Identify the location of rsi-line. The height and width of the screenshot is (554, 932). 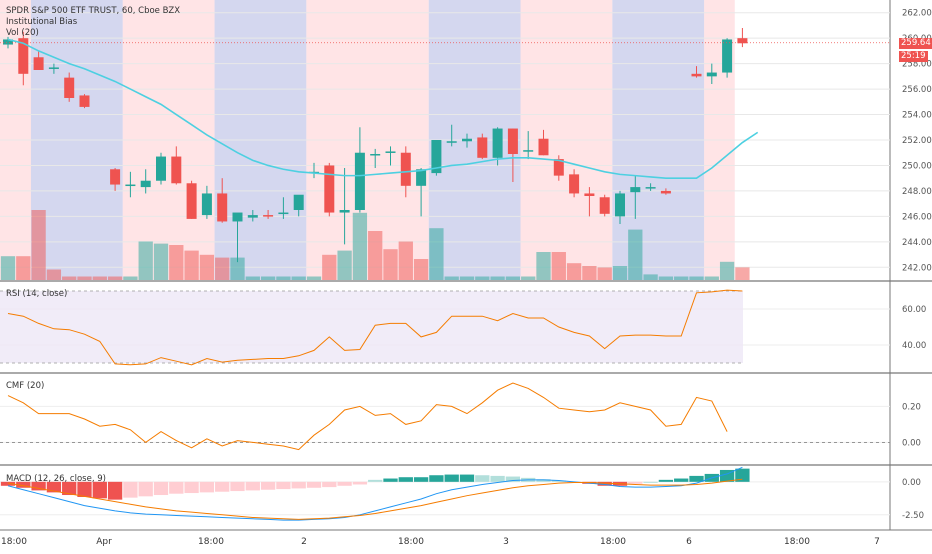
(375, 327).